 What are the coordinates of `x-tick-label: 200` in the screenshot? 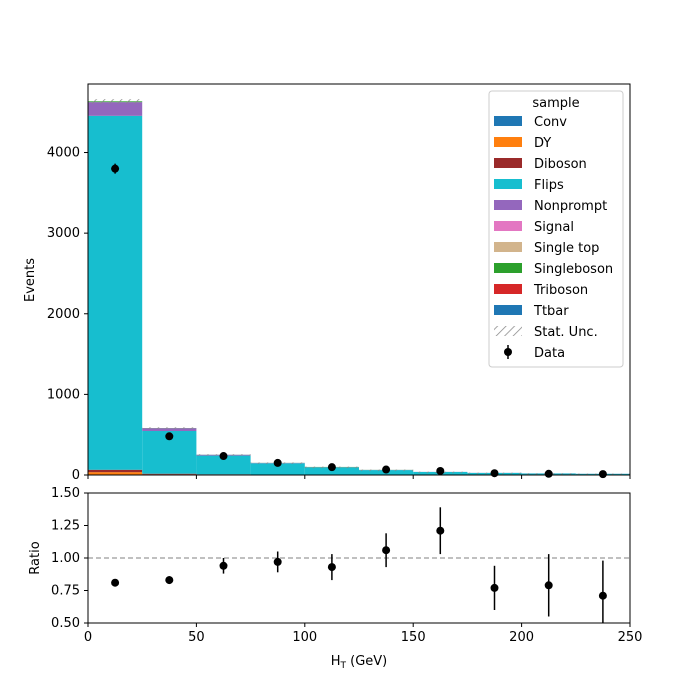 It's located at (521, 637).